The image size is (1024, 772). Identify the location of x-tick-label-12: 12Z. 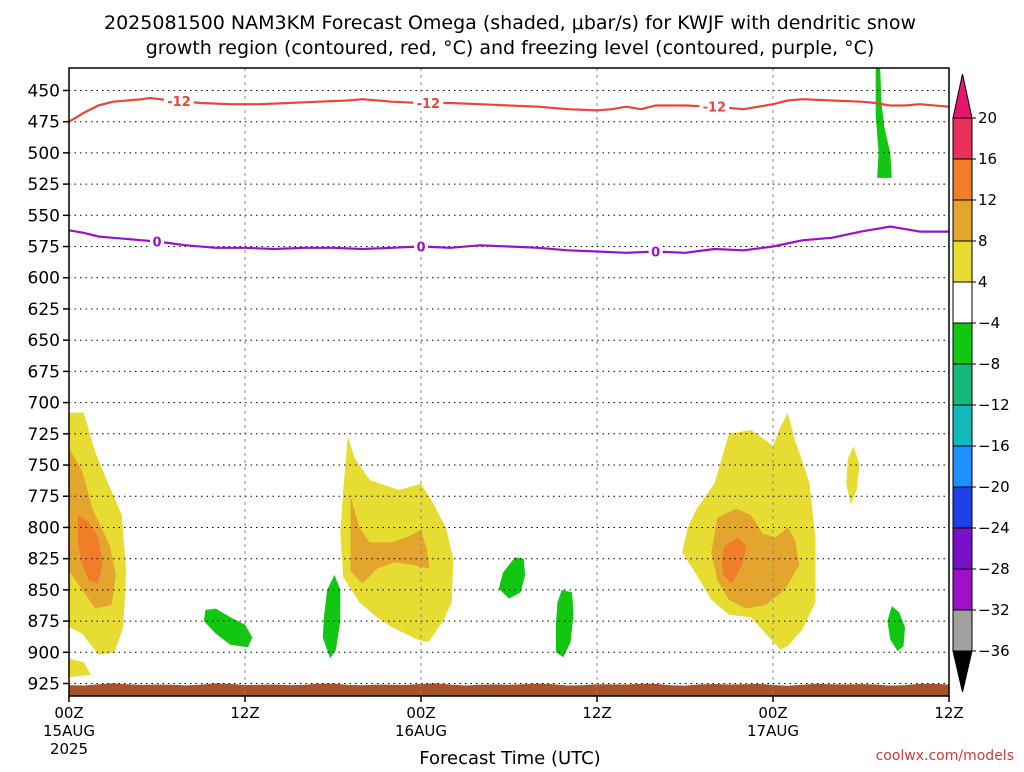
(244, 713).